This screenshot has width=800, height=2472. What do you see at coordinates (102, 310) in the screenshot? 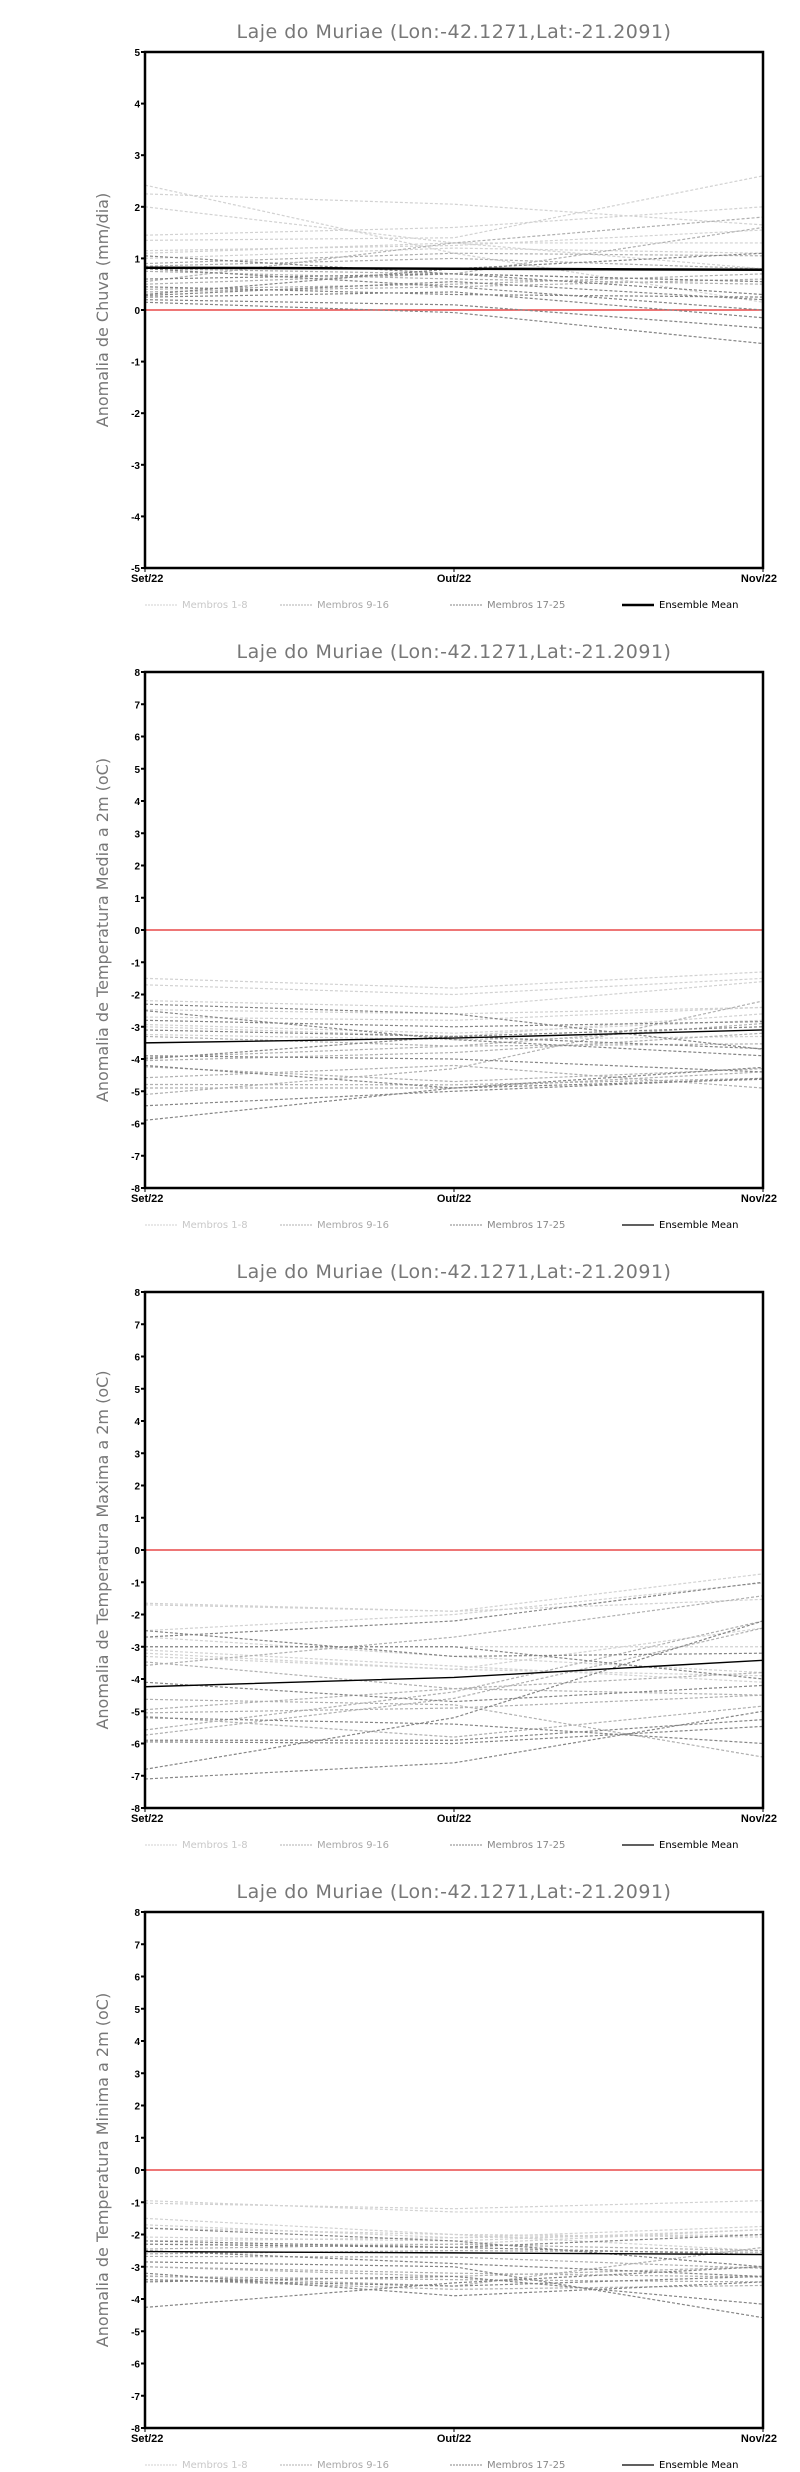
I see `y-axis-label: Anomalia de Chuva (mm/dia)` at bounding box center [102, 310].